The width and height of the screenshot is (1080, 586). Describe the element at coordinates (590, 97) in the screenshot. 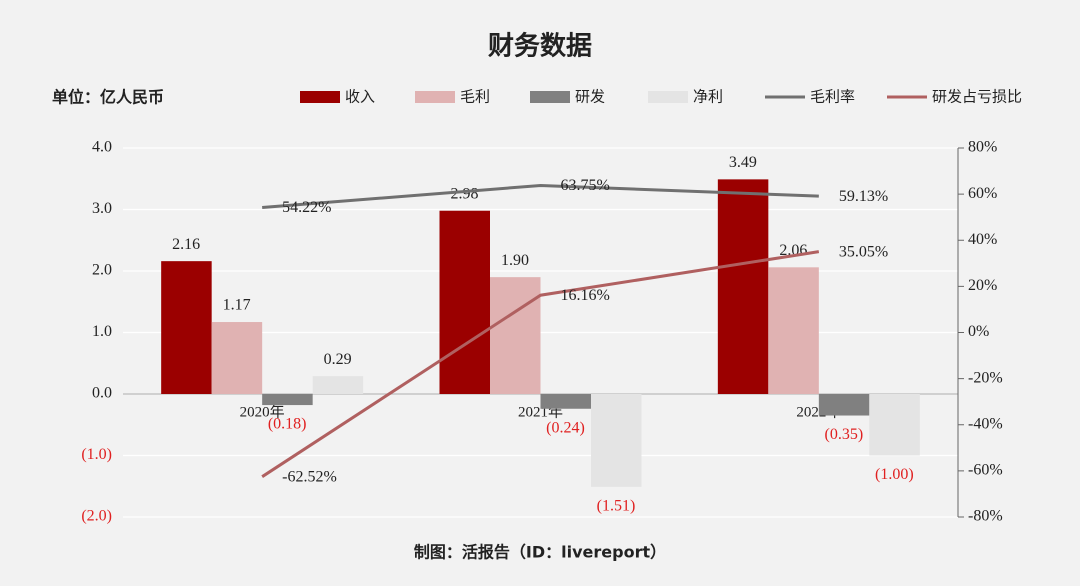

I see `legend-label: 研发` at that location.